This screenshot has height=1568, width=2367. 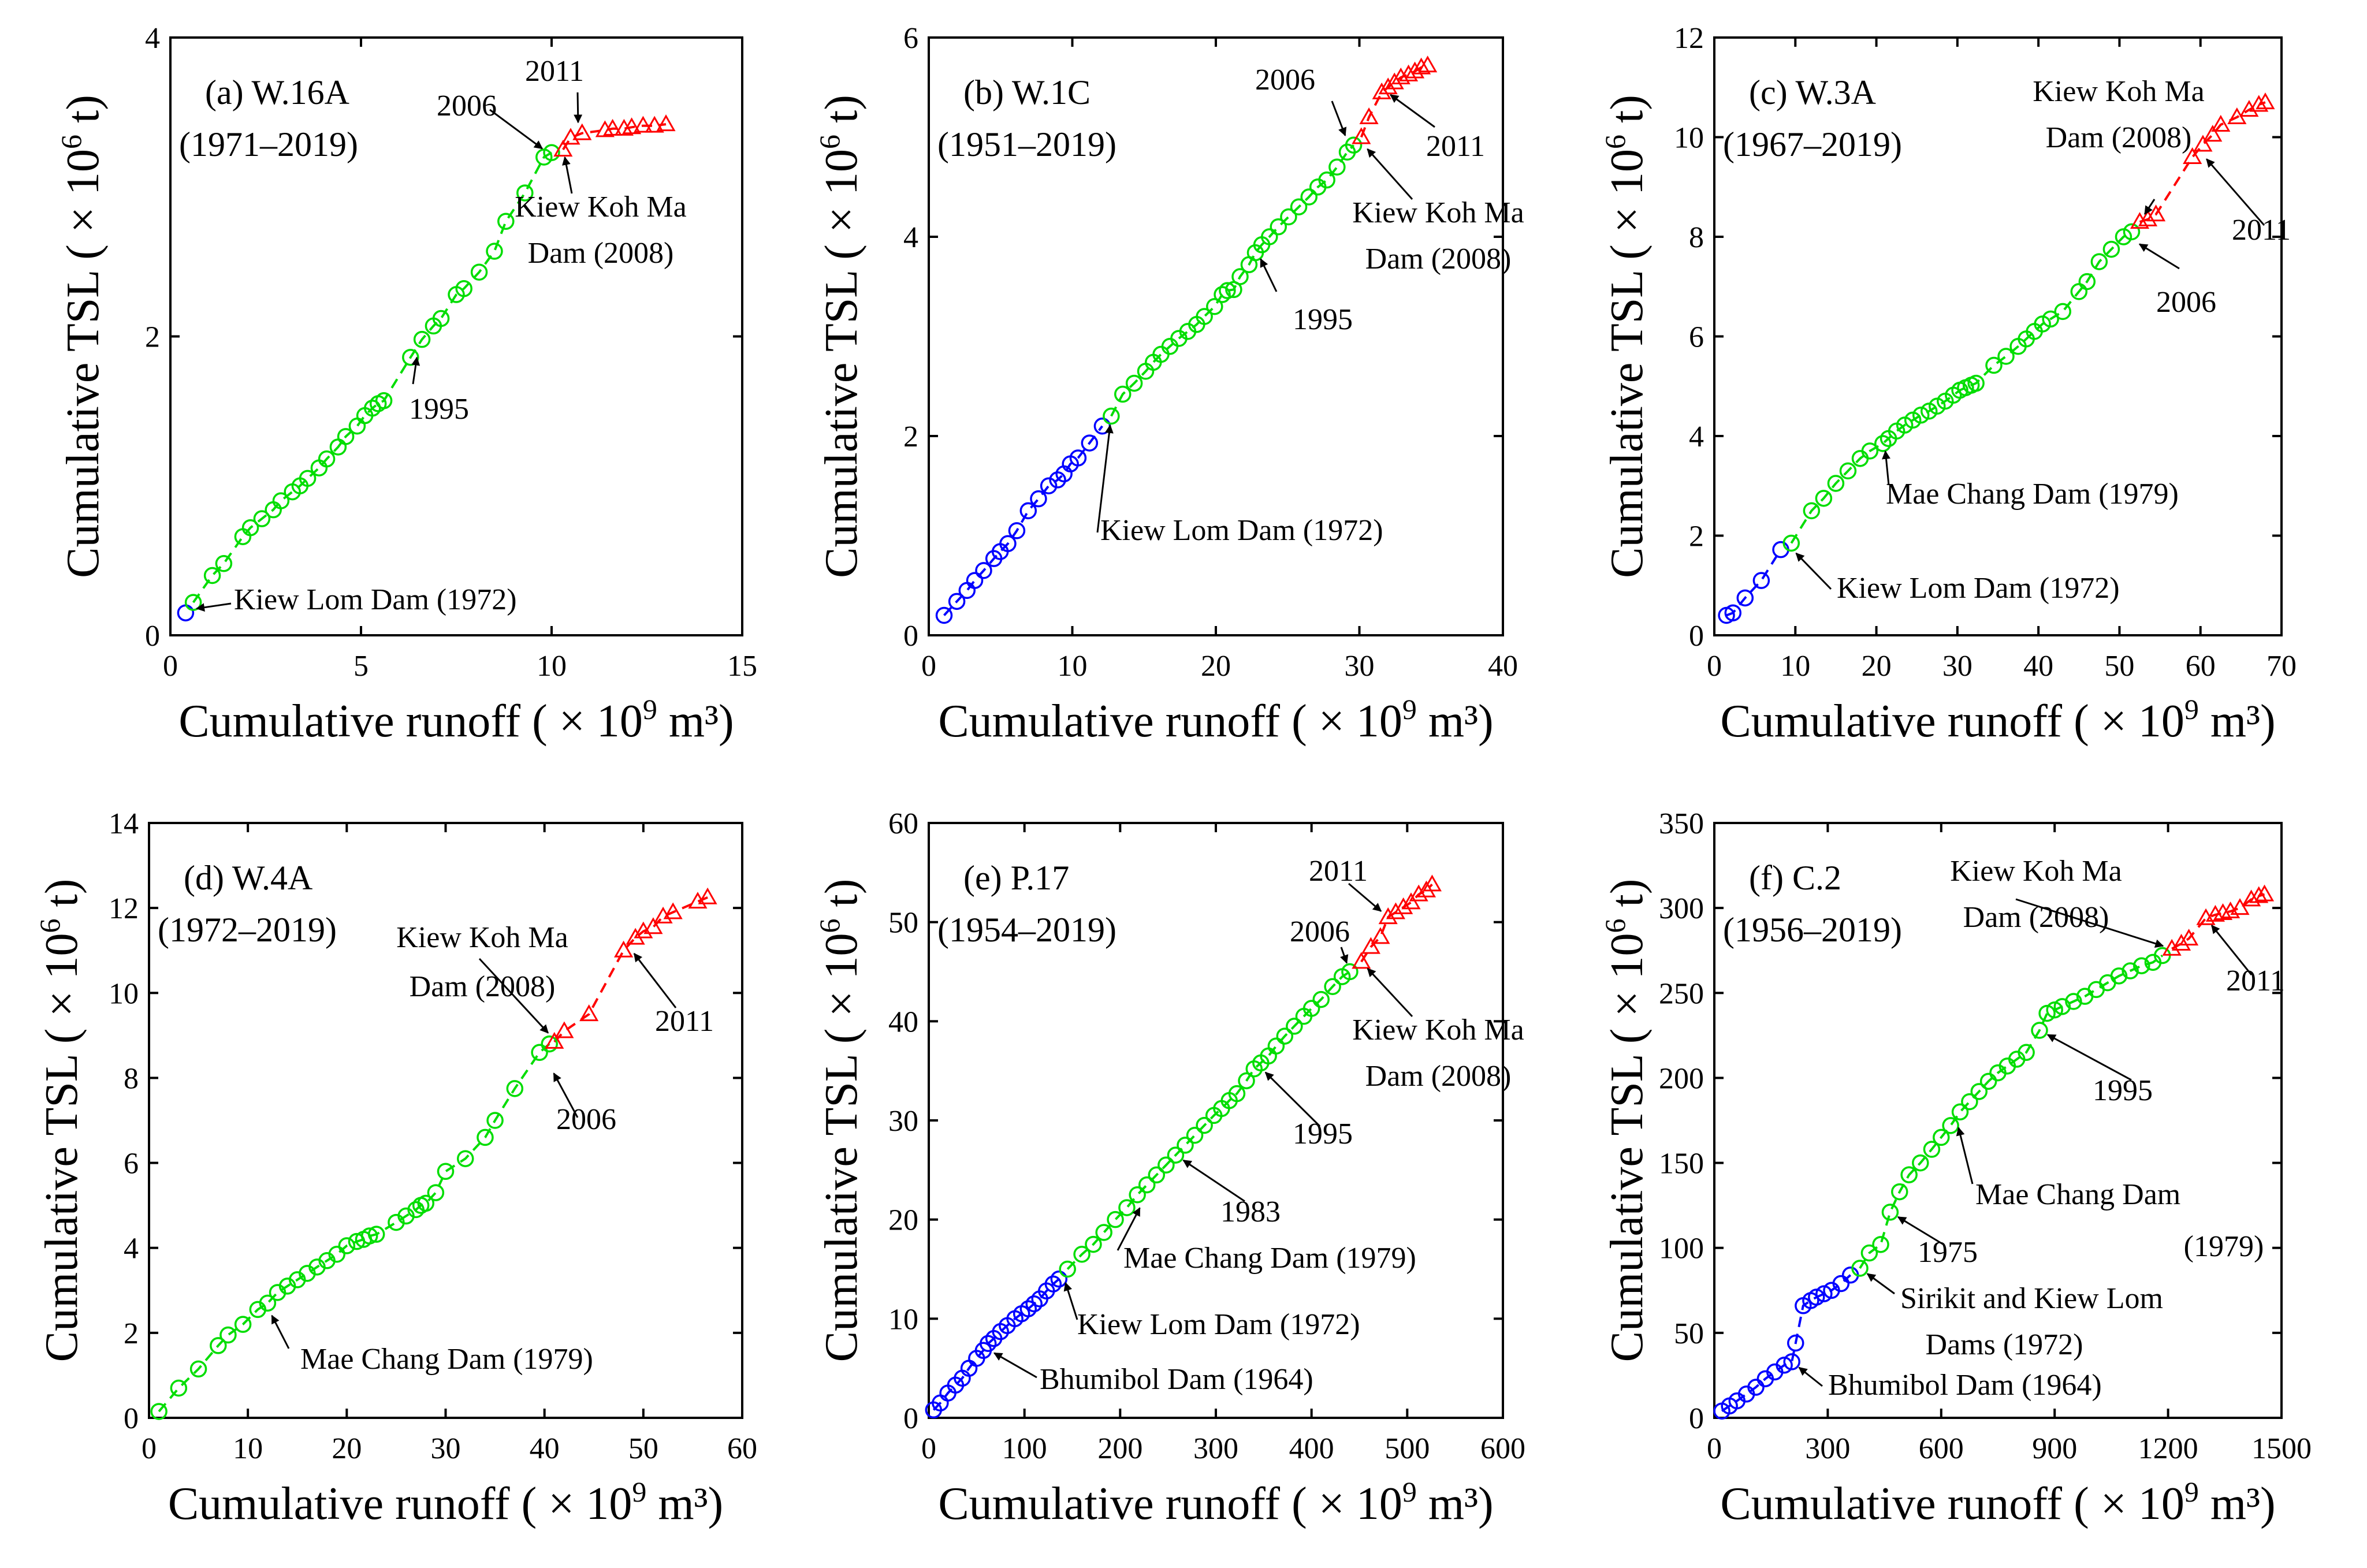 I want to click on panel-subtitle: (1967–2019), so click(x=1813, y=144).